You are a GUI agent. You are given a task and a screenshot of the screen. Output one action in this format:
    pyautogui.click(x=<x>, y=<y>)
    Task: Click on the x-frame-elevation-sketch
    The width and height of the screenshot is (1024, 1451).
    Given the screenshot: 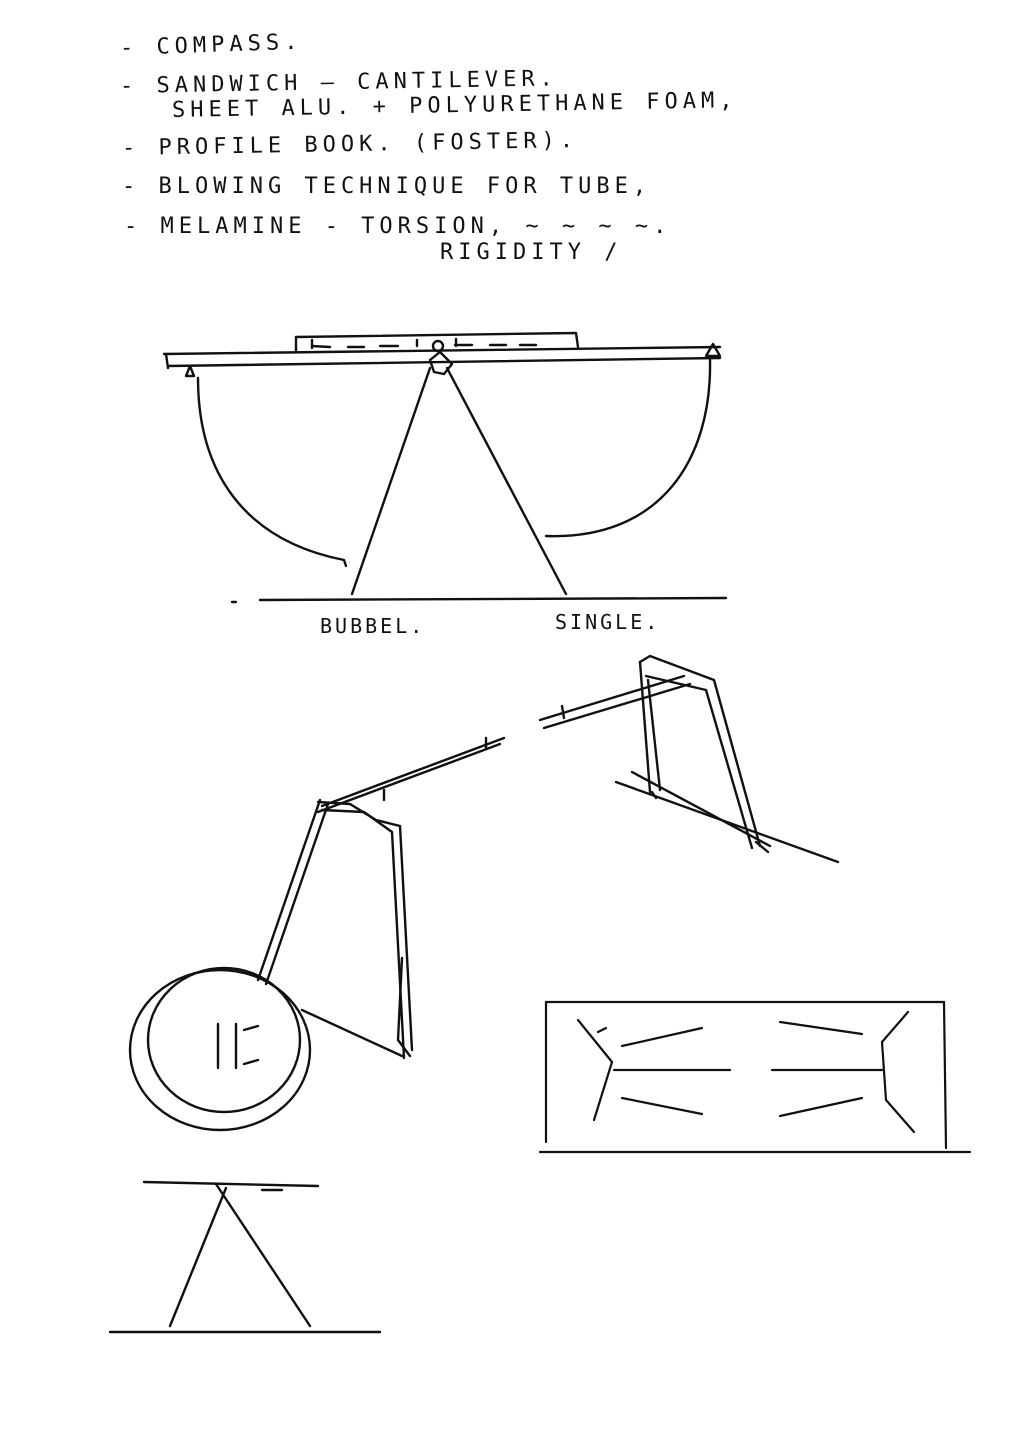 What is the action you would take?
    pyautogui.click(x=245, y=1257)
    